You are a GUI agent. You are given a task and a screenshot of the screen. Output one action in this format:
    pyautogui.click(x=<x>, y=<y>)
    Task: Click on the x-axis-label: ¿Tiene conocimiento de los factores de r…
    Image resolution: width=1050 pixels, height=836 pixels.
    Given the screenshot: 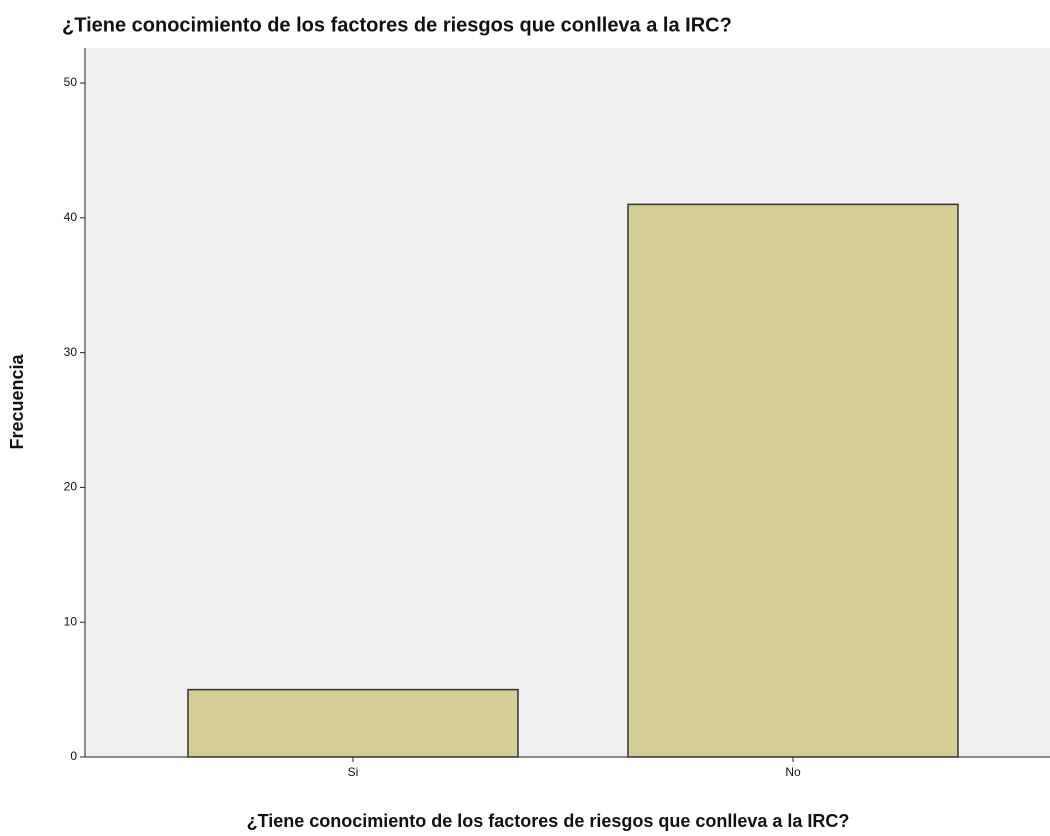 What is the action you would take?
    pyautogui.click(x=548, y=821)
    